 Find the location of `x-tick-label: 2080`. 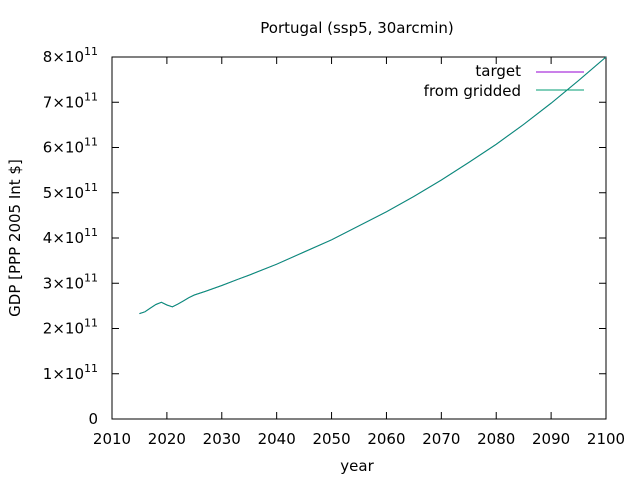

x-tick-label: 2080 is located at coordinates (496, 439).